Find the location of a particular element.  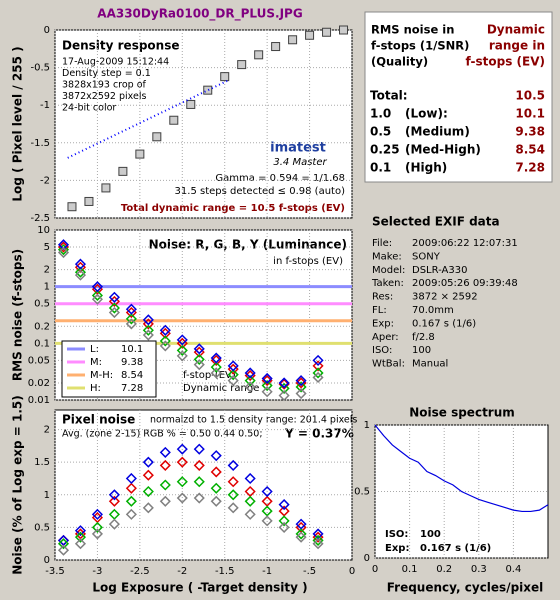

y-label: Noise (% of Log exp = 1.5) is located at coordinates (18, 484).